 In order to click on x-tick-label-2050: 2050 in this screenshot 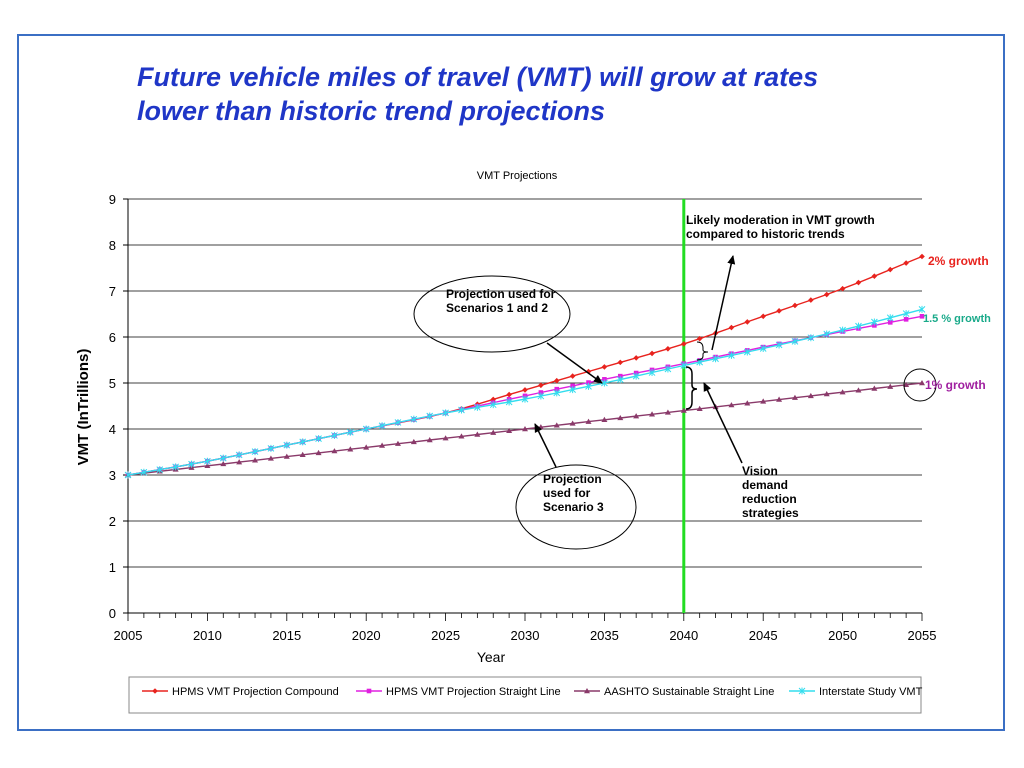, I will do `click(842, 635)`.